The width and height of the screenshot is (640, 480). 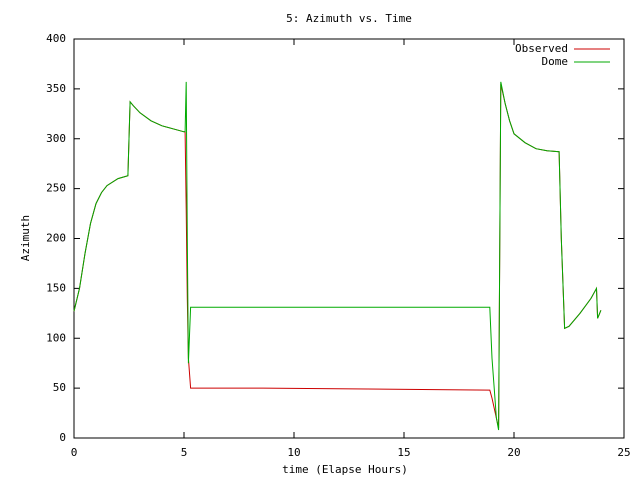 What do you see at coordinates (403, 452) in the screenshot?
I see `x-tick-label: 15` at bounding box center [403, 452].